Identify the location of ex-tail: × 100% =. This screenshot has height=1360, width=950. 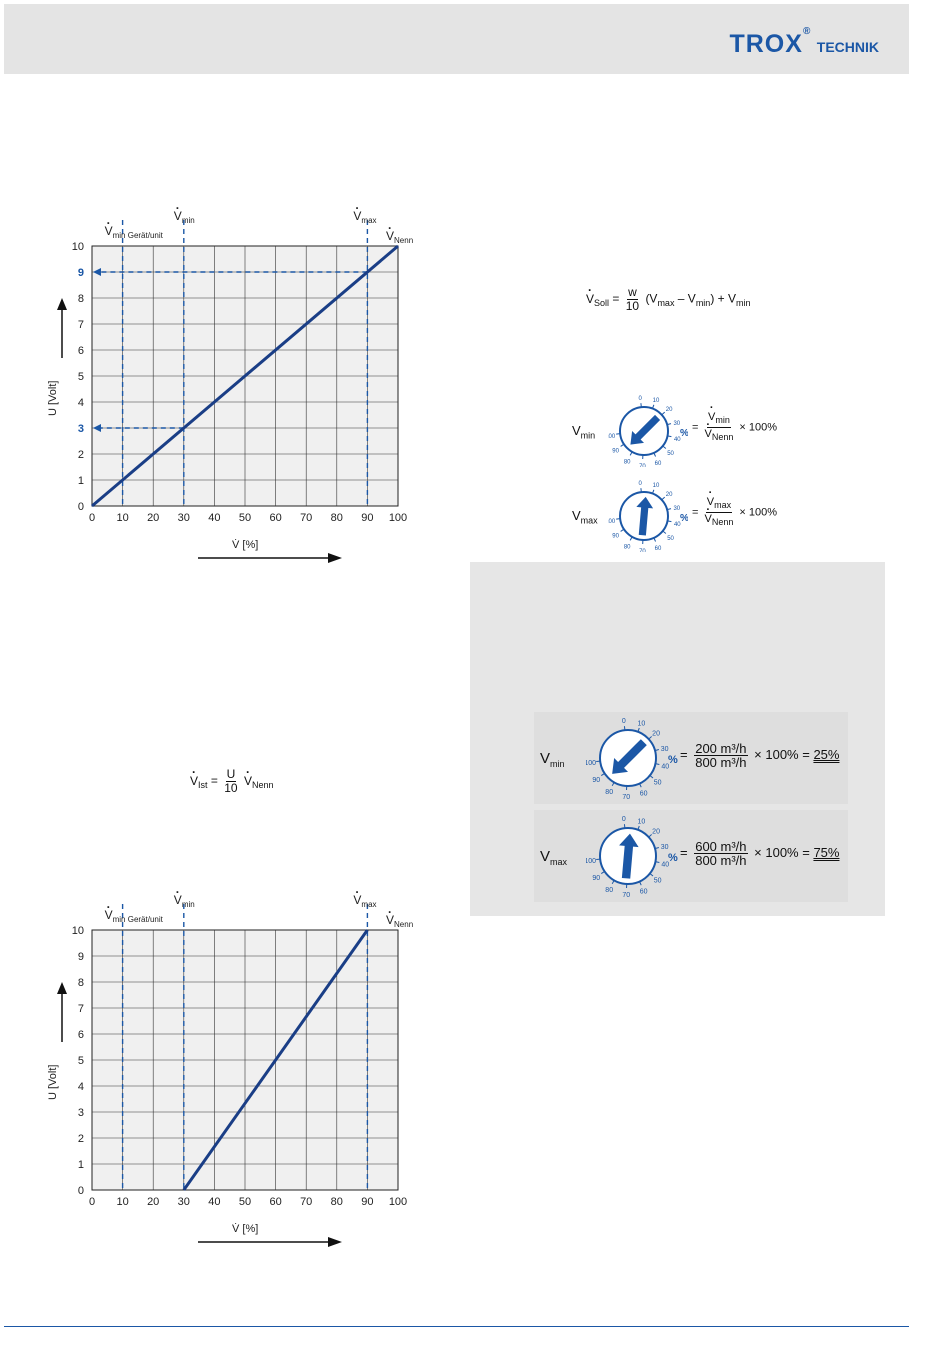
(782, 852).